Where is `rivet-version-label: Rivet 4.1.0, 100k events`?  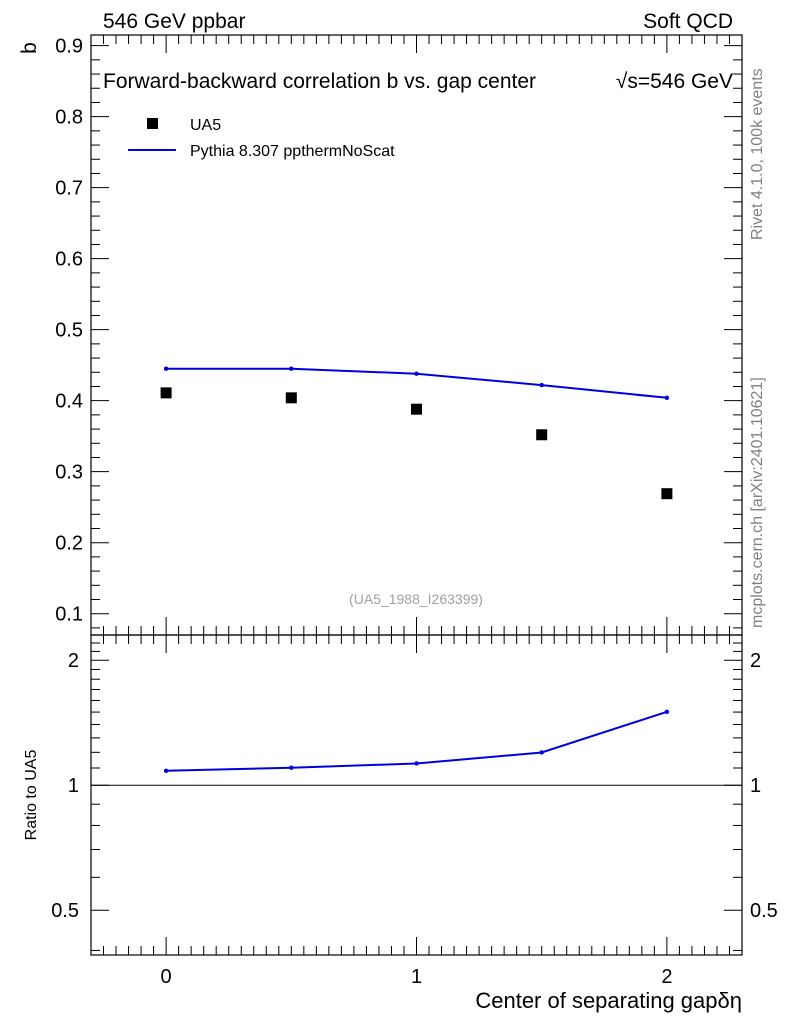
rivet-version-label: Rivet 4.1.0, 100k events is located at coordinates (757, 154).